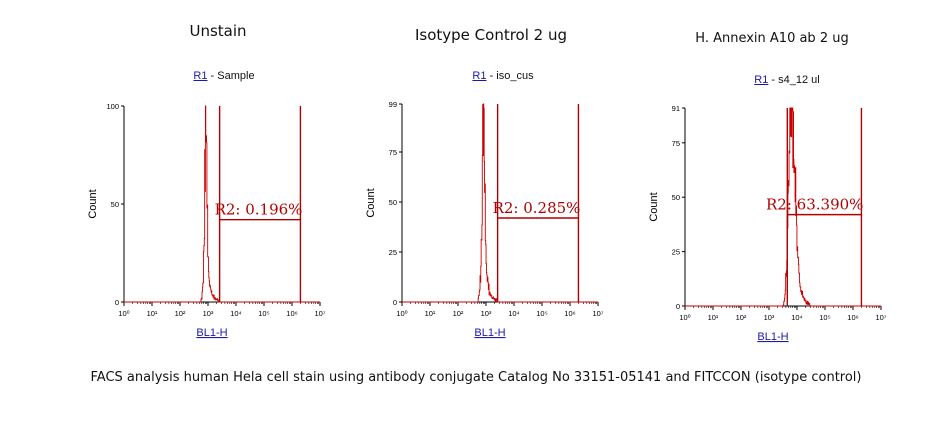 The height and width of the screenshot is (435, 952). What do you see at coordinates (393, 104) in the screenshot?
I see `y-tick-label: 99` at bounding box center [393, 104].